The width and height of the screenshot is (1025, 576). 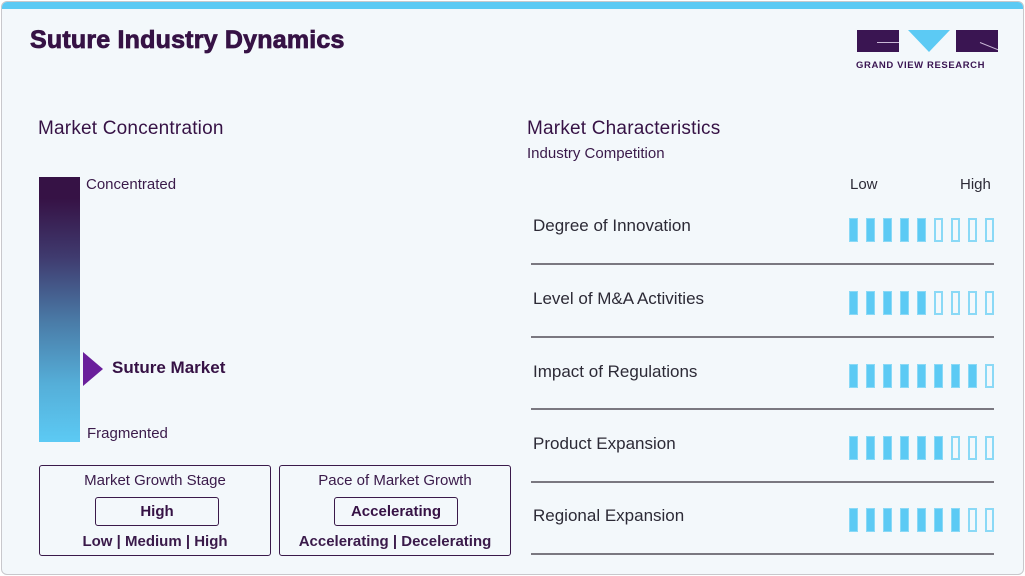 What do you see at coordinates (609, 515) in the screenshot?
I see `characteristic-label: Regional Expansion` at bounding box center [609, 515].